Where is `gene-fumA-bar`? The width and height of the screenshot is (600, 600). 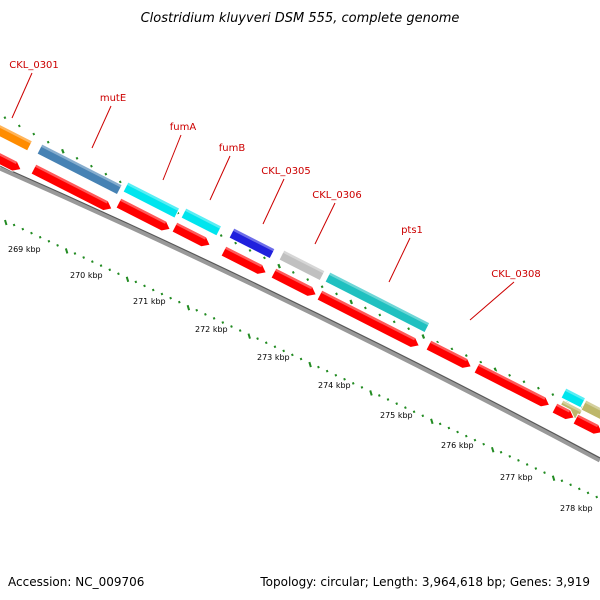
gene-fumA-bar is located at coordinates (151, 200).